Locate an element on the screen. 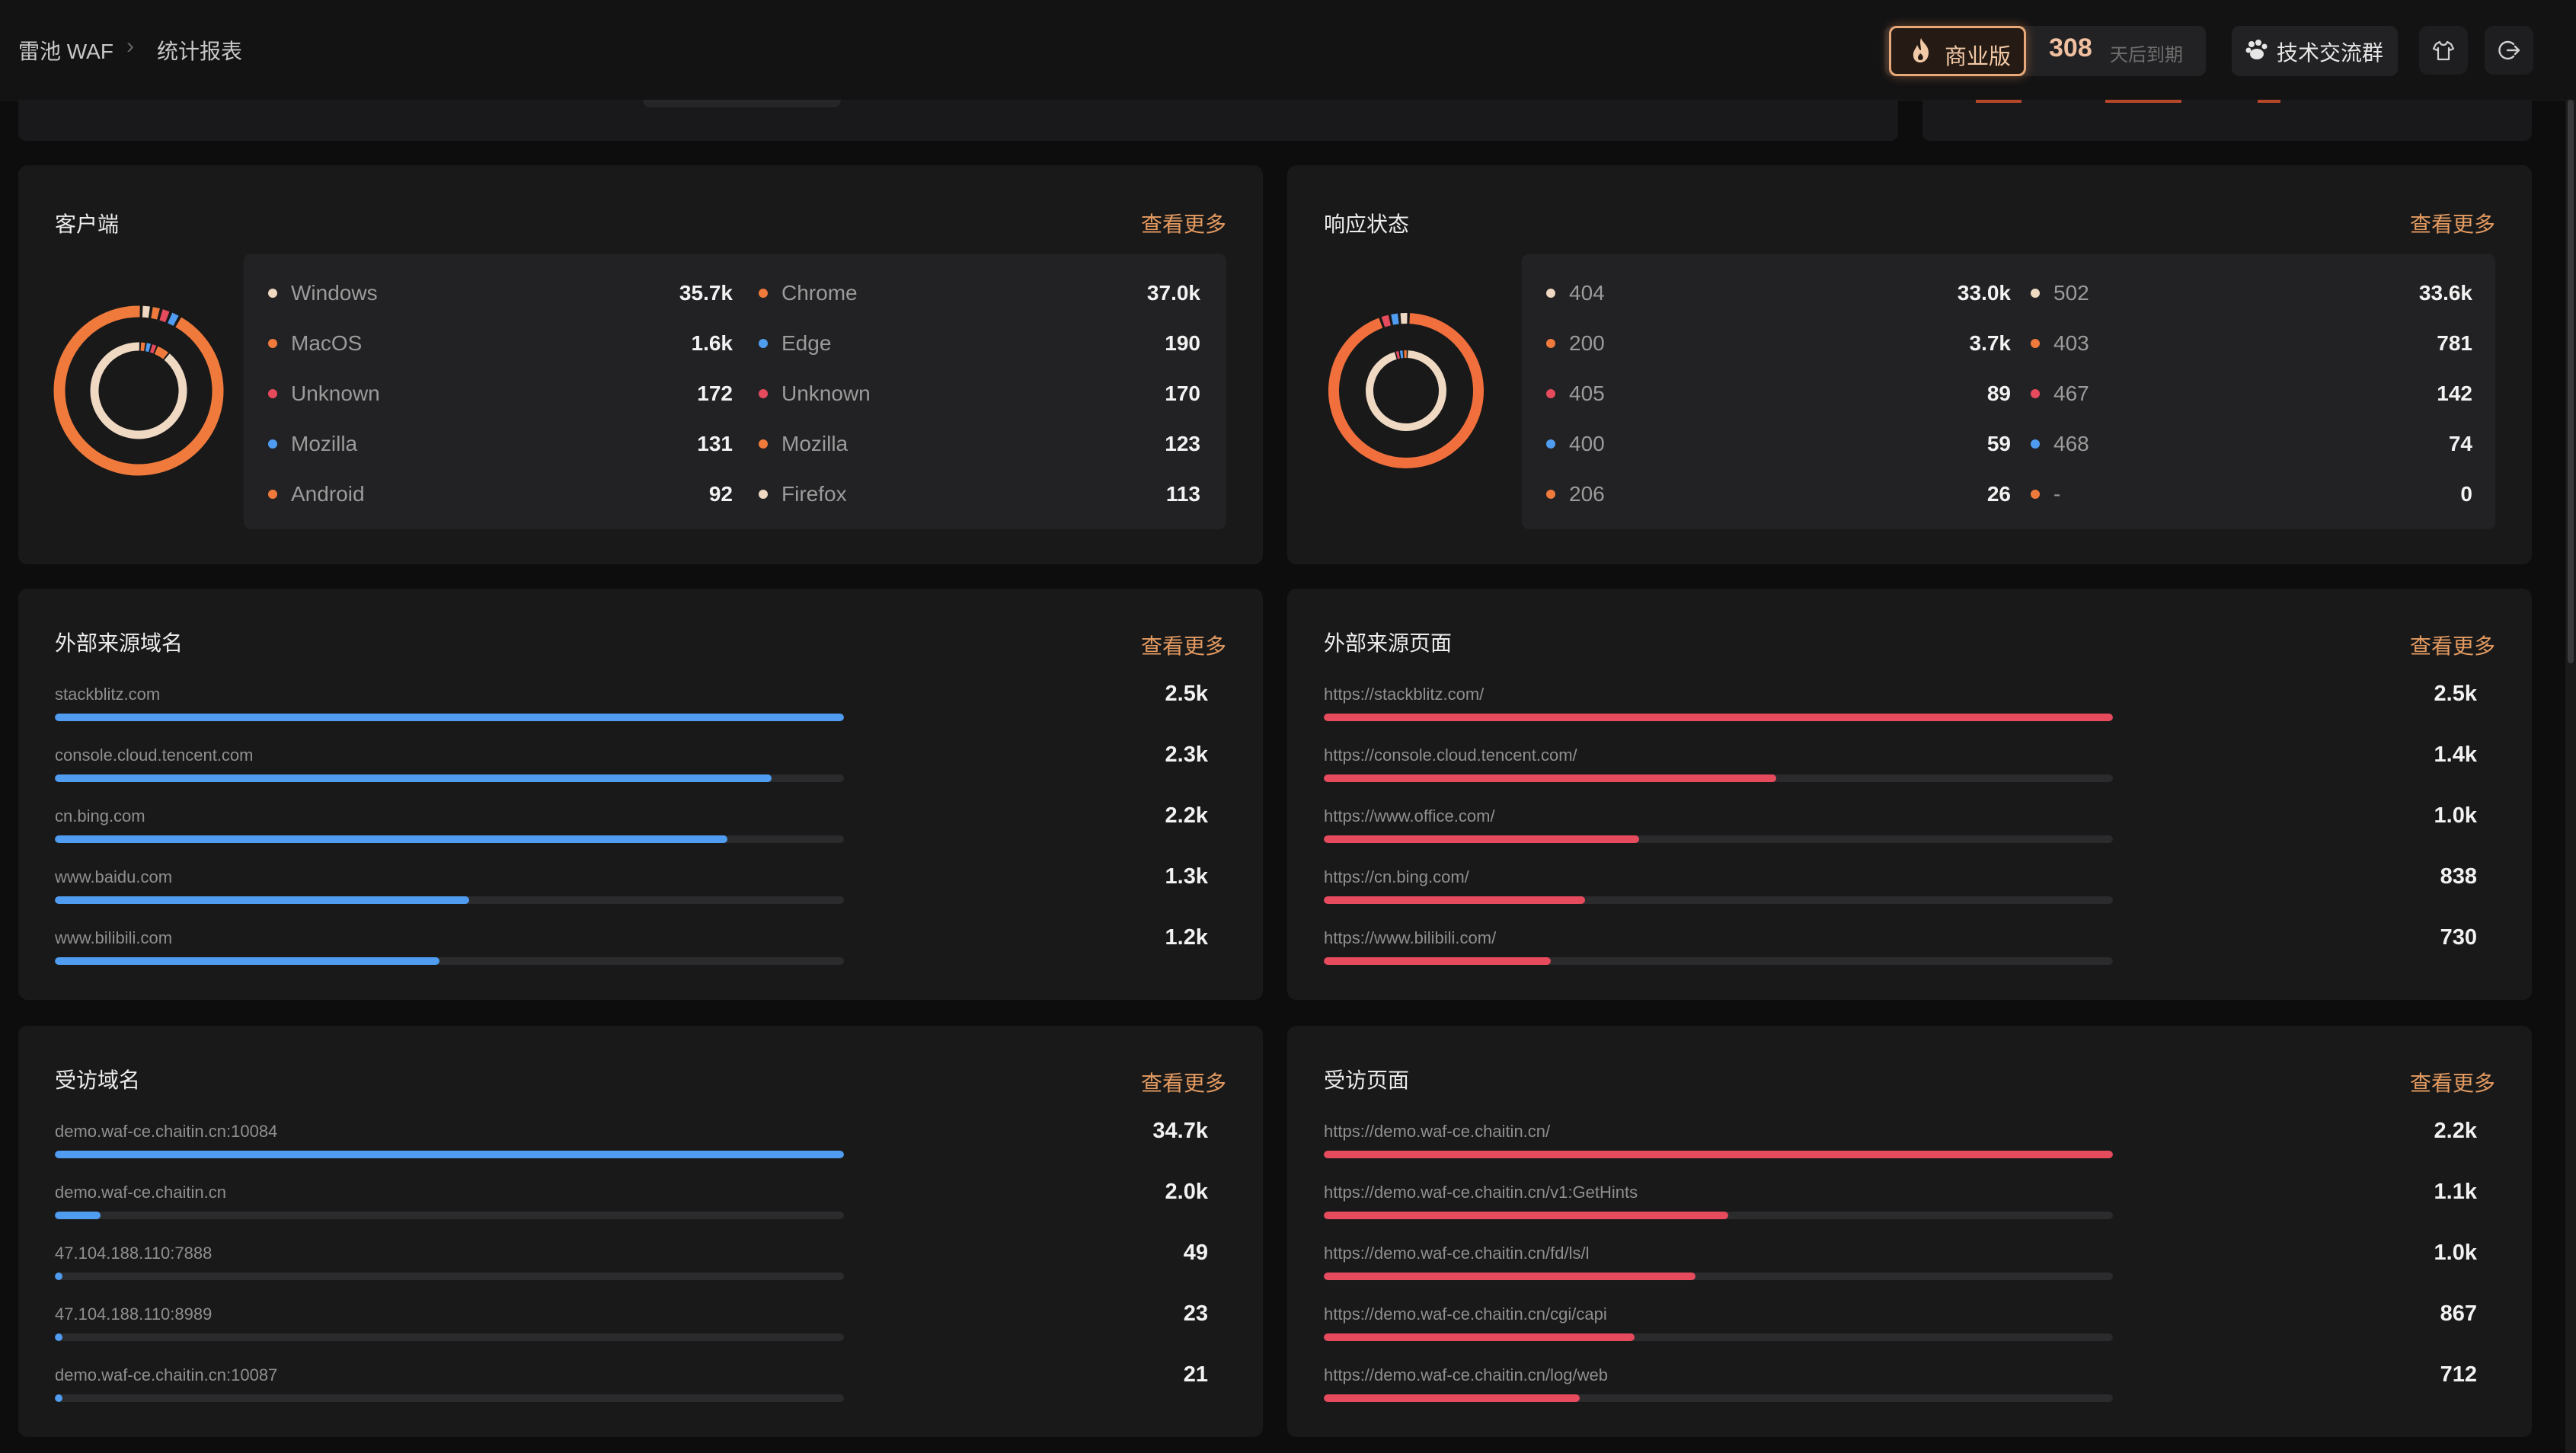 The width and height of the screenshot is (2576, 1453). bar-row: www.bilibili.com 1.2k is located at coordinates (622, 949).